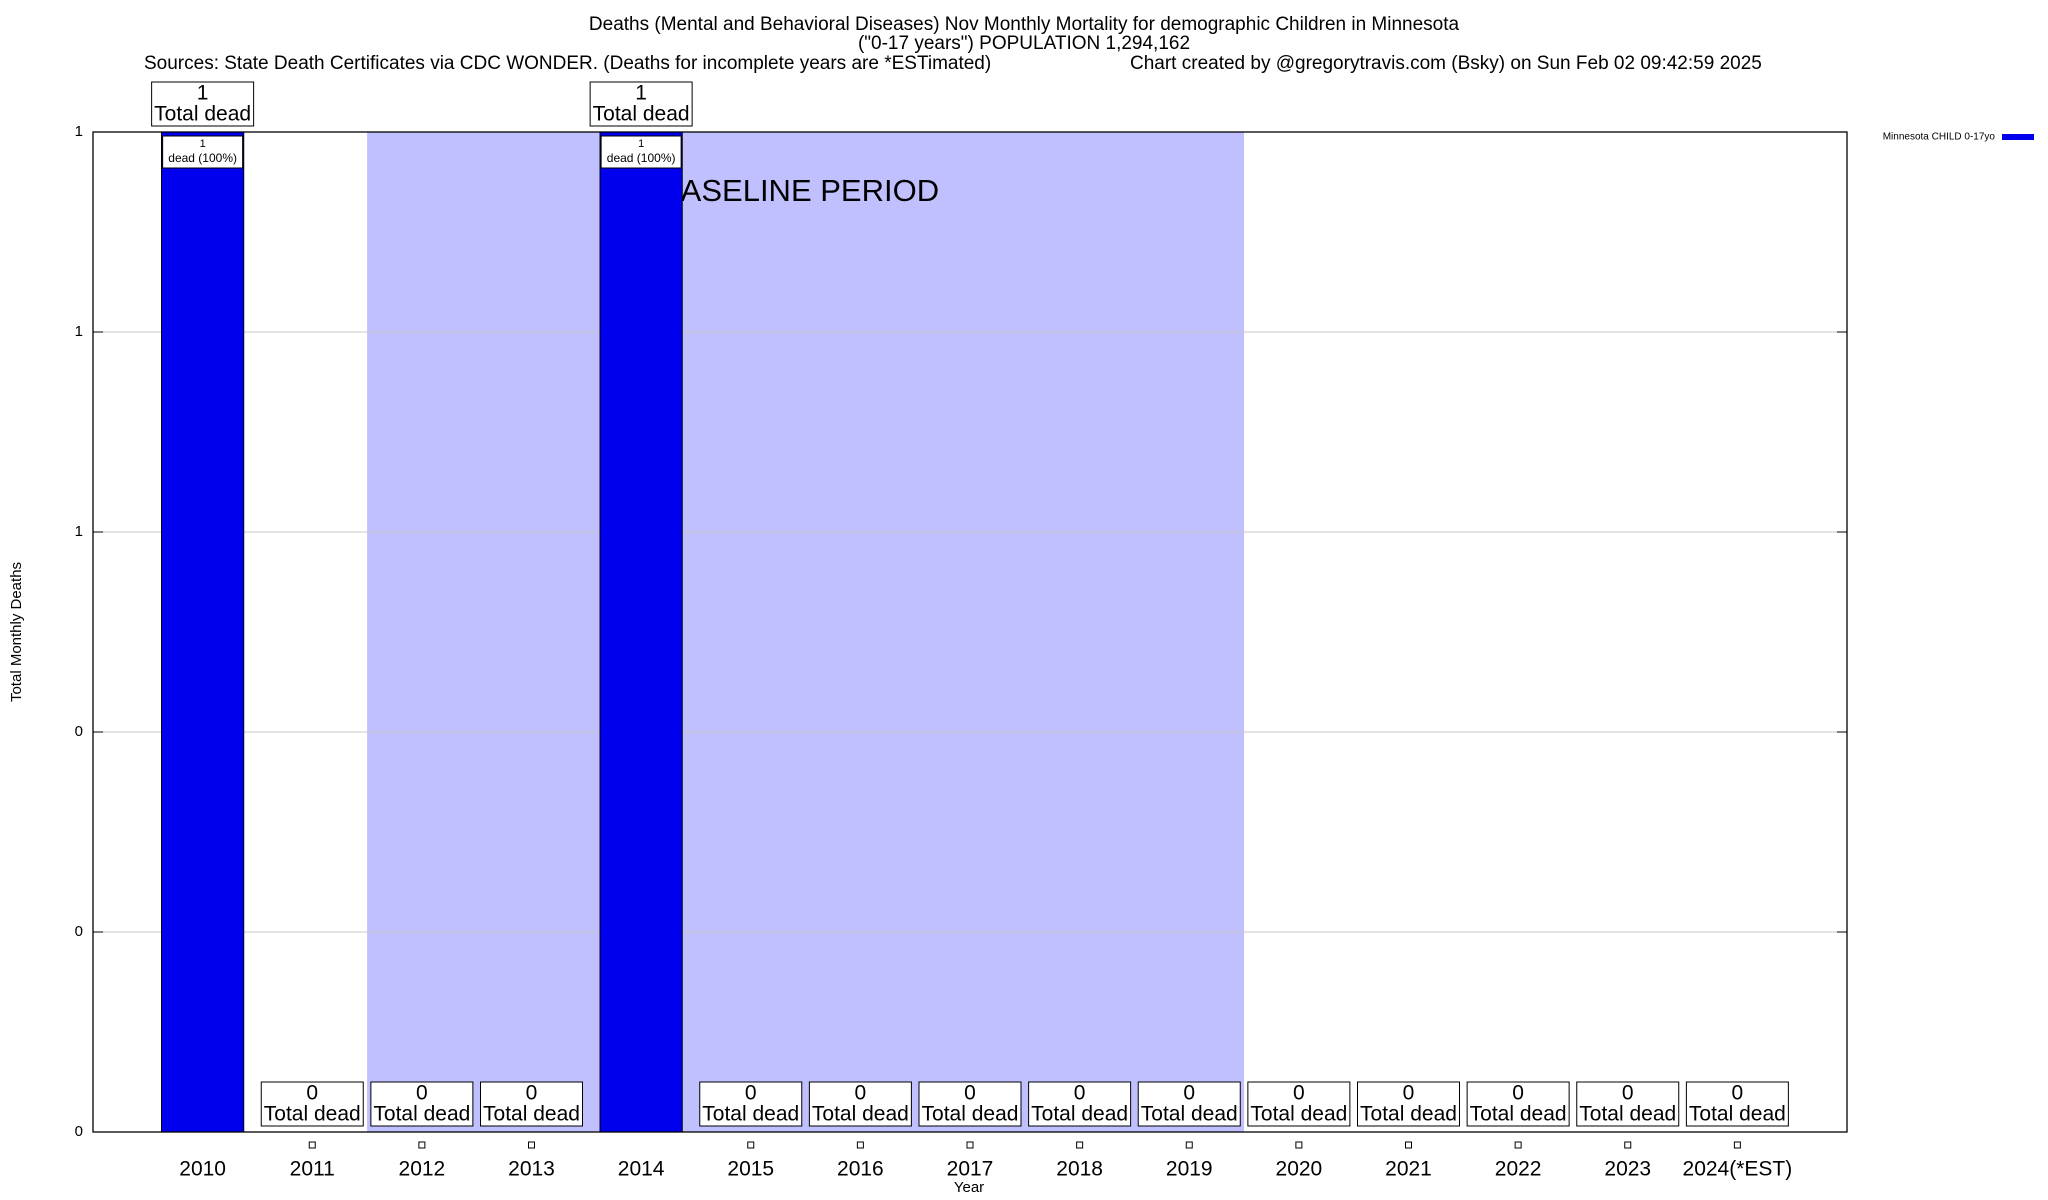  What do you see at coordinates (1939, 137) in the screenshot?
I see `legend-label: Minnesota CHILD 0-17yo` at bounding box center [1939, 137].